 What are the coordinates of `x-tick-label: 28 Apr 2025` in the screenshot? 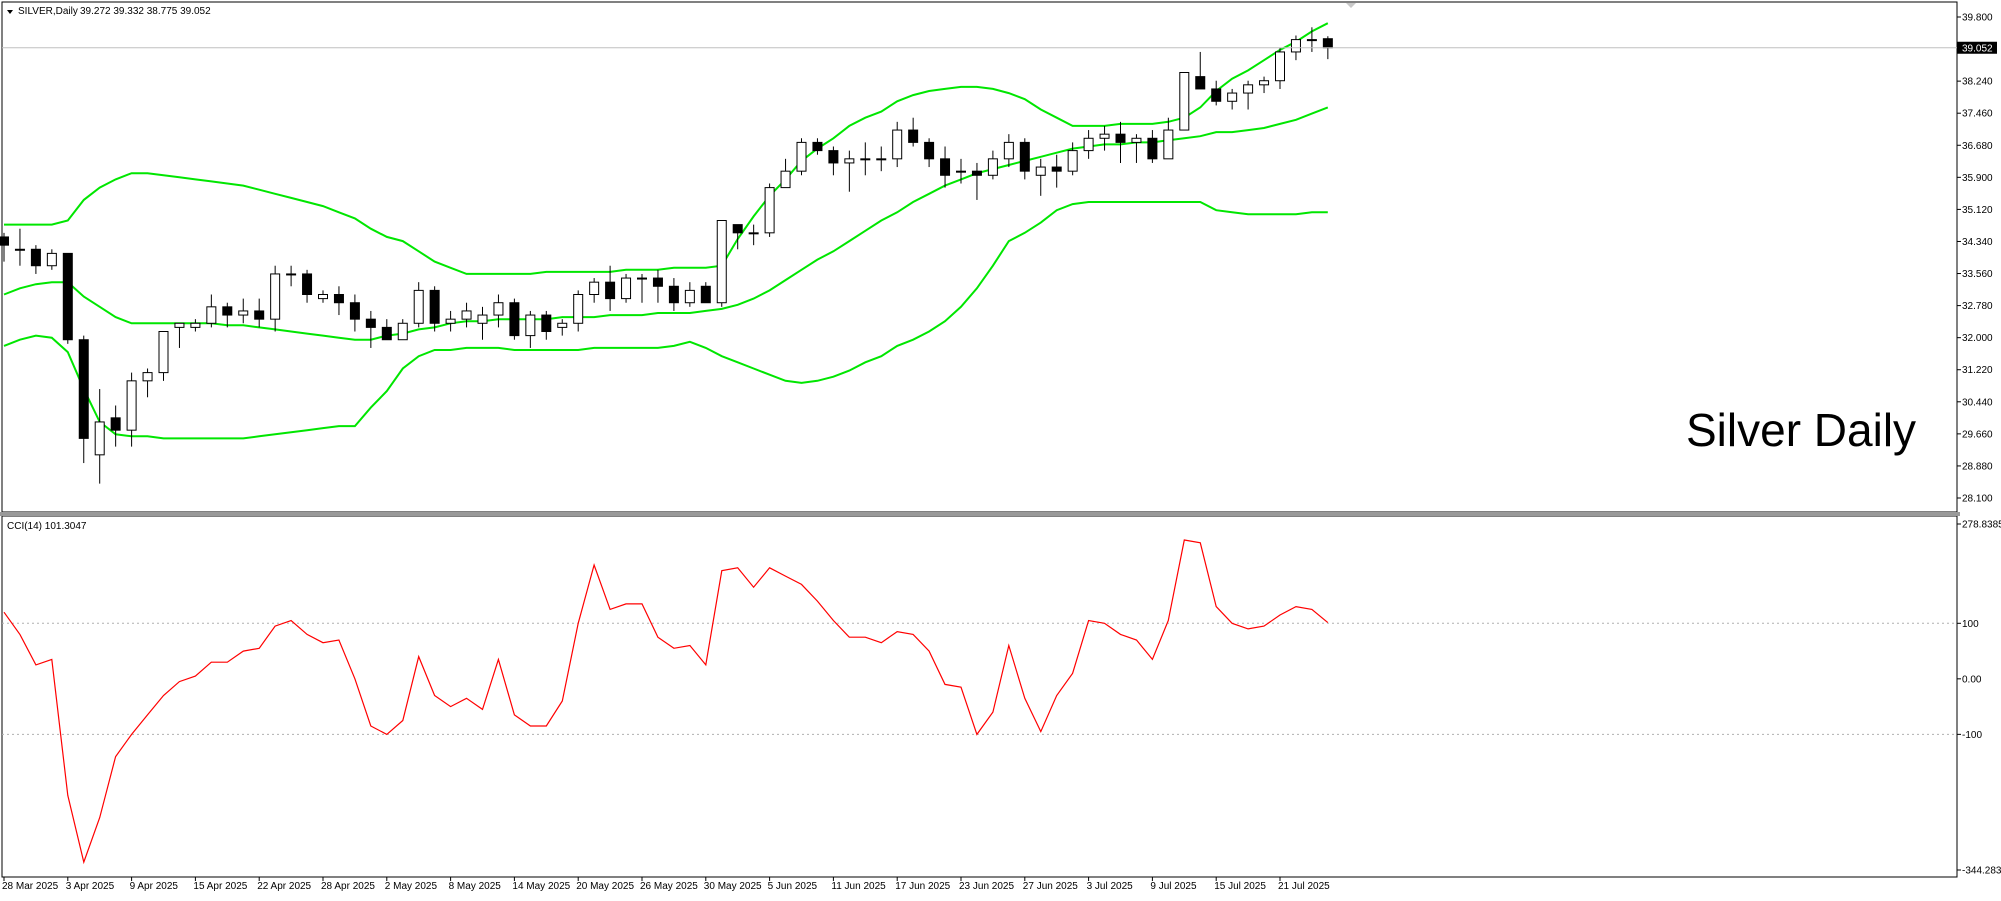 It's located at (348, 886).